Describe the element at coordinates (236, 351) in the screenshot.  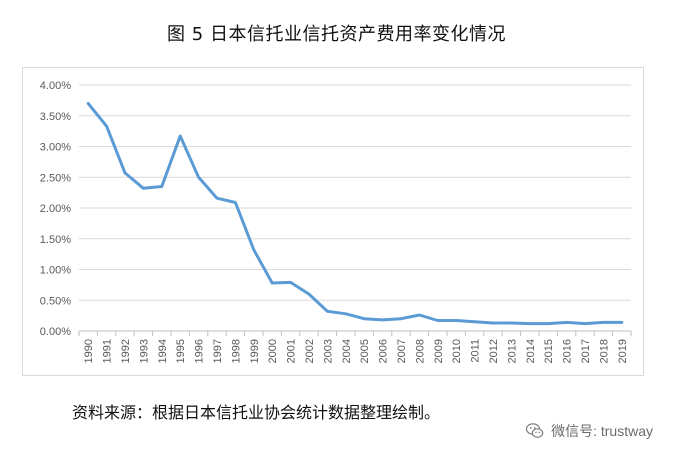
I see `x-tick-label: 1998` at that location.